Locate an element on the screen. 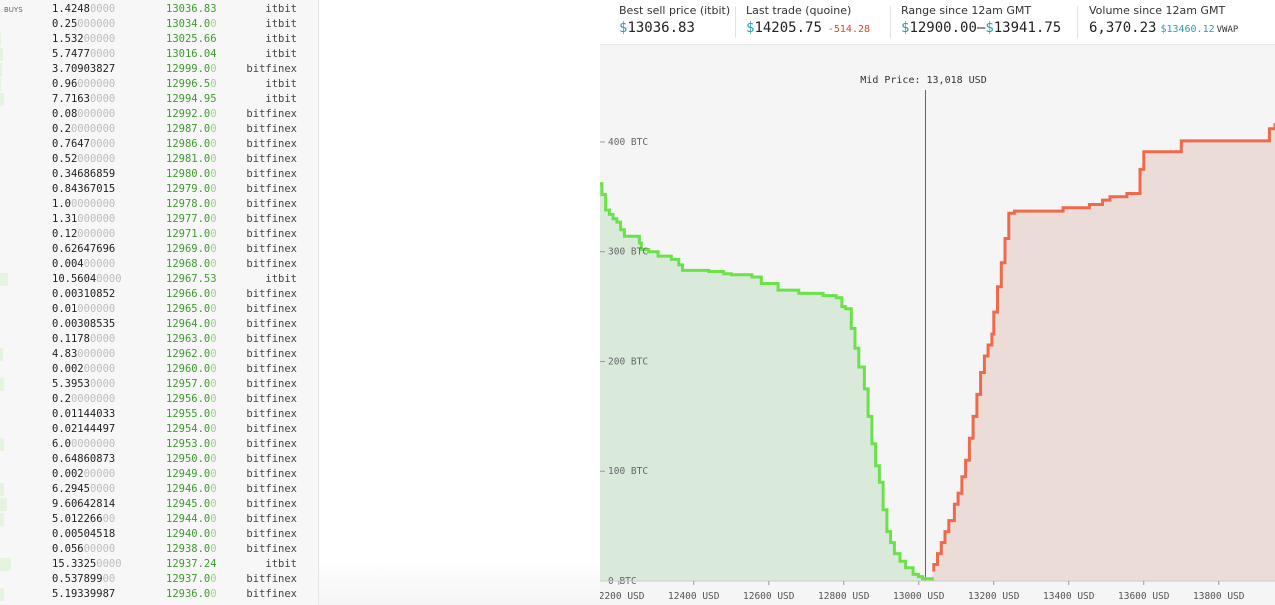  order-row: 4.83000000 12962.00 bitfinex is located at coordinates (159, 354).